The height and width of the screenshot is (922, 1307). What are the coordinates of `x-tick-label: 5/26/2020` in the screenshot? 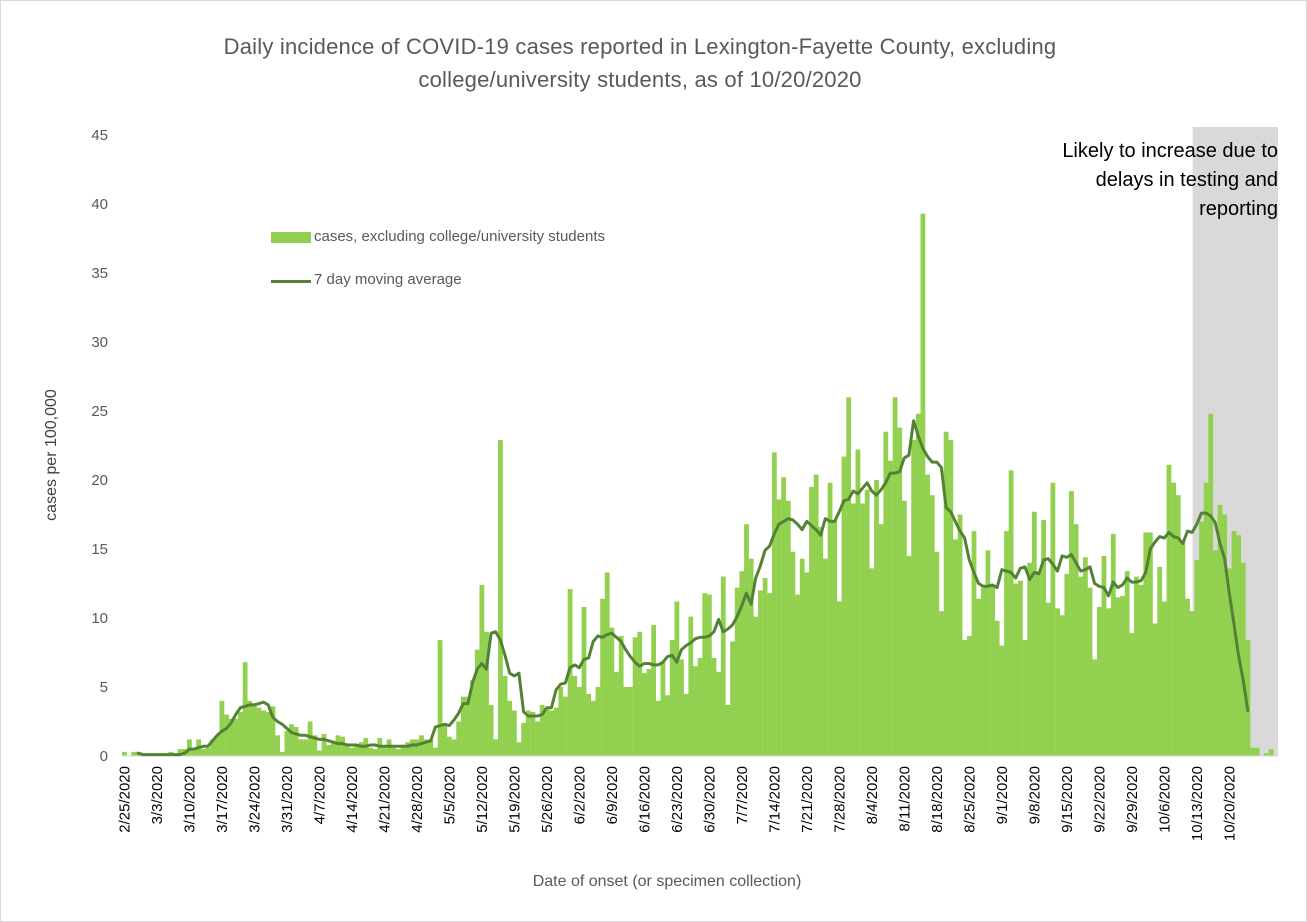 It's located at (547, 799).